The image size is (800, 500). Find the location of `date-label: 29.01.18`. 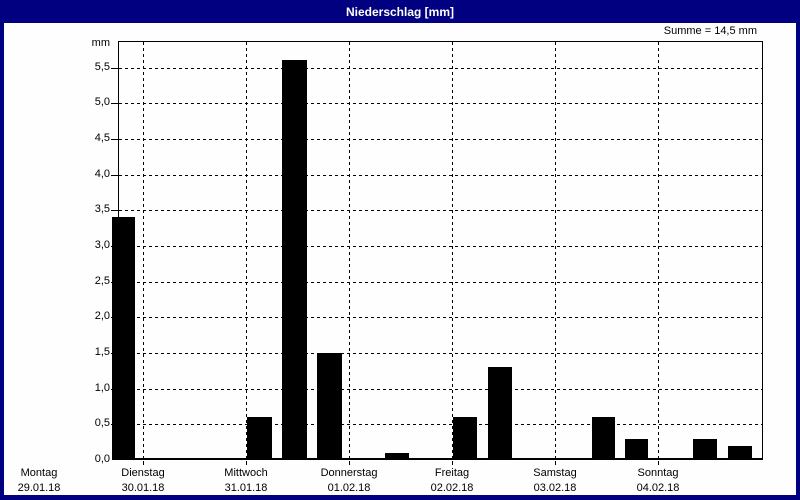

date-label: 29.01.18 is located at coordinates (39, 488).